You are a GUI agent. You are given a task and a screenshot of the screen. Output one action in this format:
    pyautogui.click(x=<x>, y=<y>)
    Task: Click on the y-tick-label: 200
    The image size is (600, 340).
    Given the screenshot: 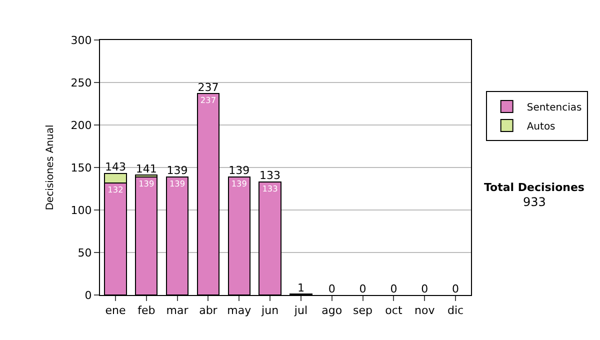 What is the action you would take?
    pyautogui.click(x=81, y=125)
    